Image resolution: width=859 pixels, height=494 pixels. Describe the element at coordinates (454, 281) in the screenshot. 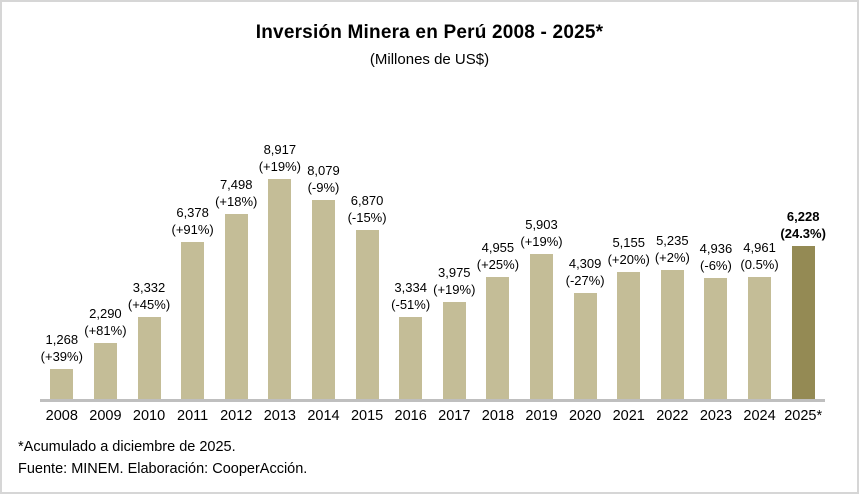

I see `bar-data-label: 3,975 (+19%)` at that location.